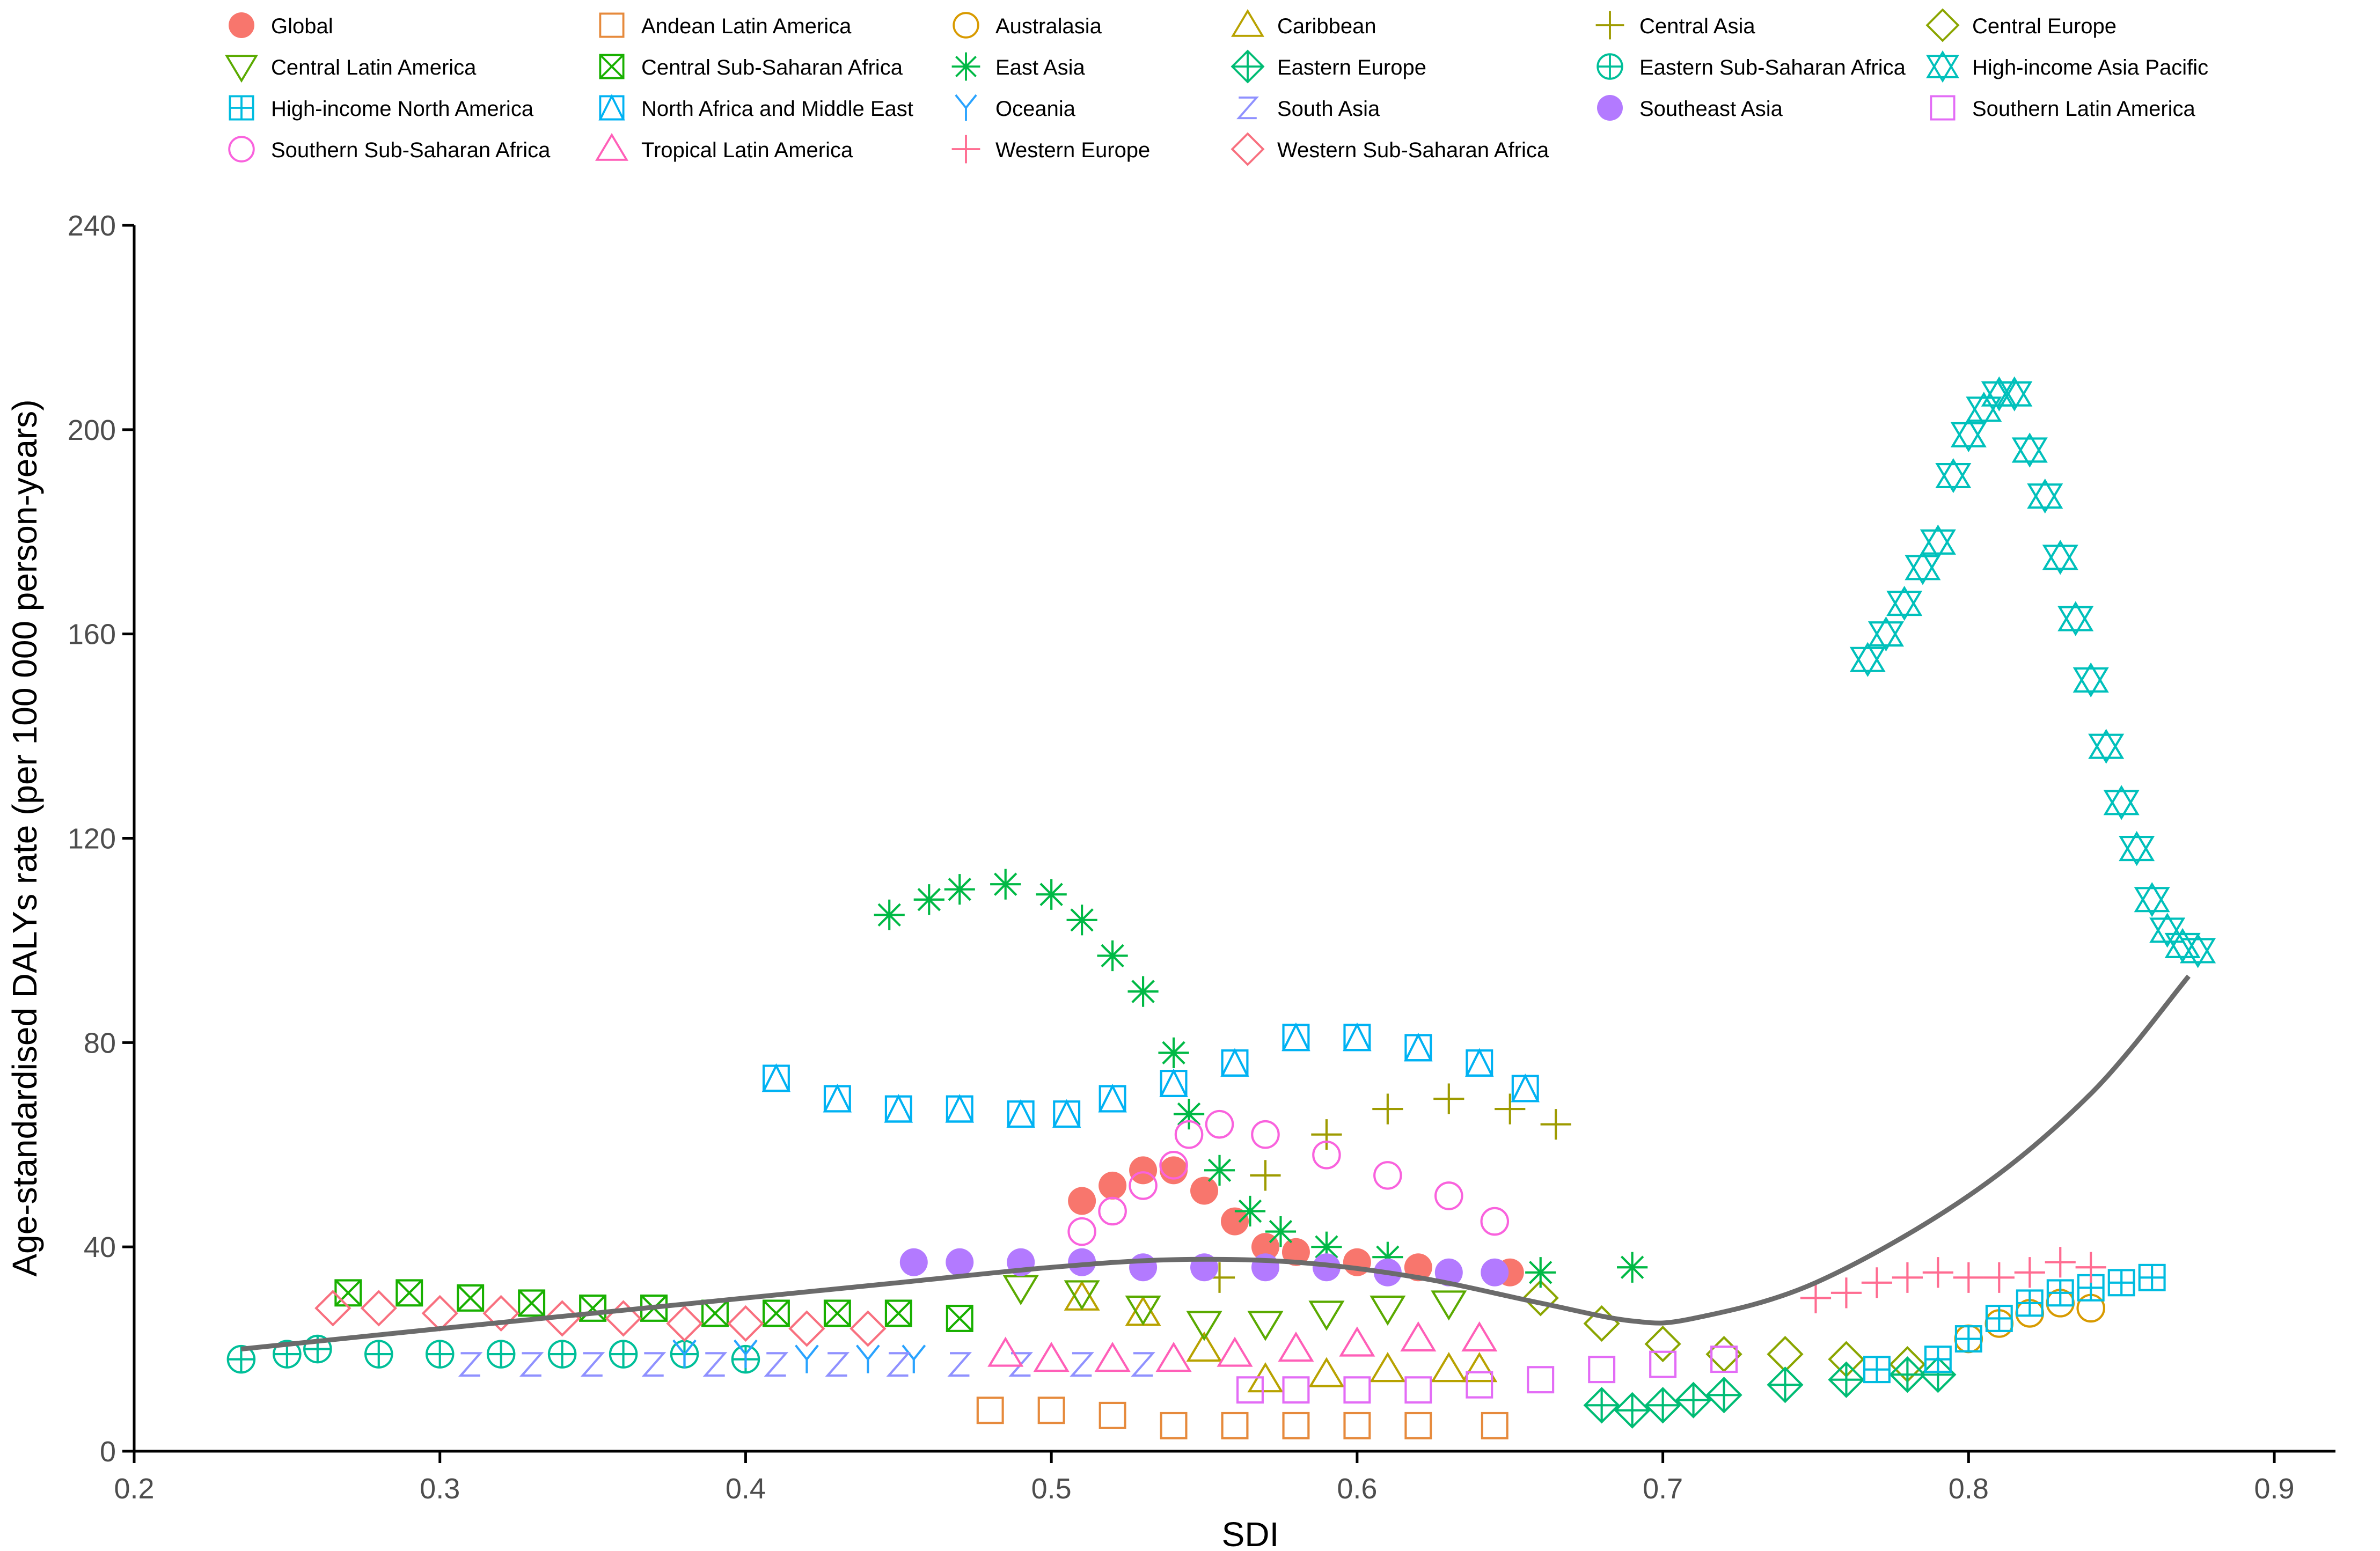  Describe the element at coordinates (302, 26) in the screenshot. I see `legend-label: Global` at that location.